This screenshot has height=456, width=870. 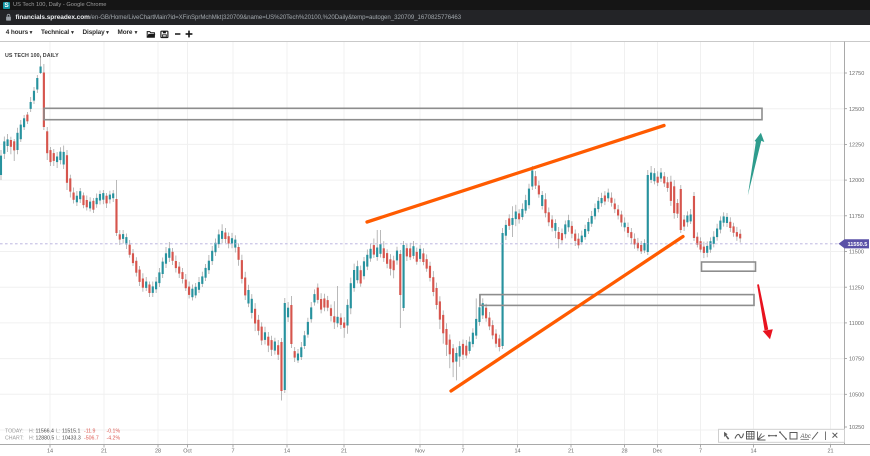 What do you see at coordinates (71, 431) in the screenshot?
I see `svg-text: 11515.1` at bounding box center [71, 431].